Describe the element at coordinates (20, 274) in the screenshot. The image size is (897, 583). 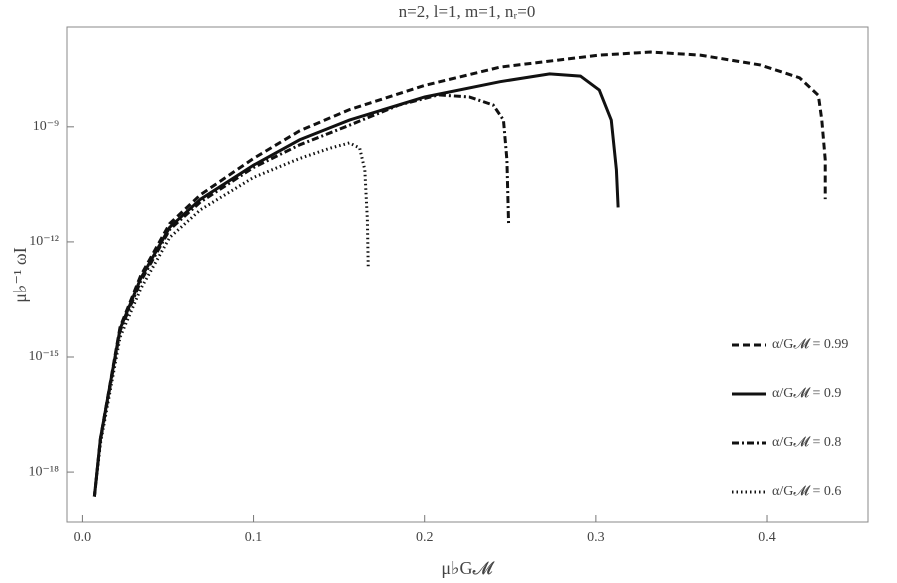
I see `y-axis-label: μ♭⁻¹ ωI` at that location.